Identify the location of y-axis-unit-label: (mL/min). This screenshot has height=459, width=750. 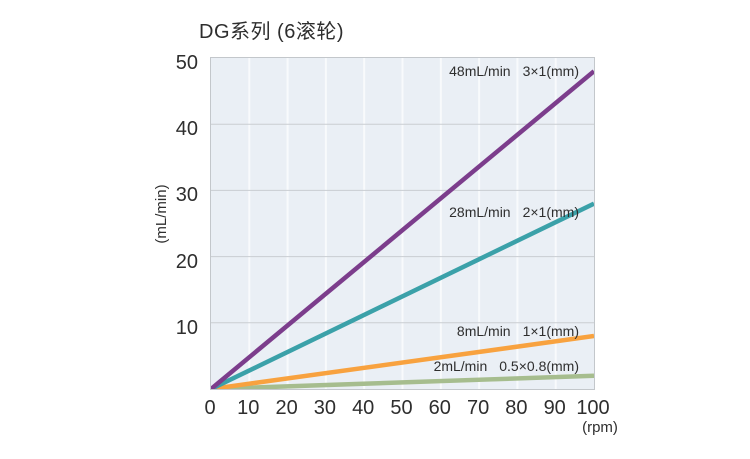
(161, 214).